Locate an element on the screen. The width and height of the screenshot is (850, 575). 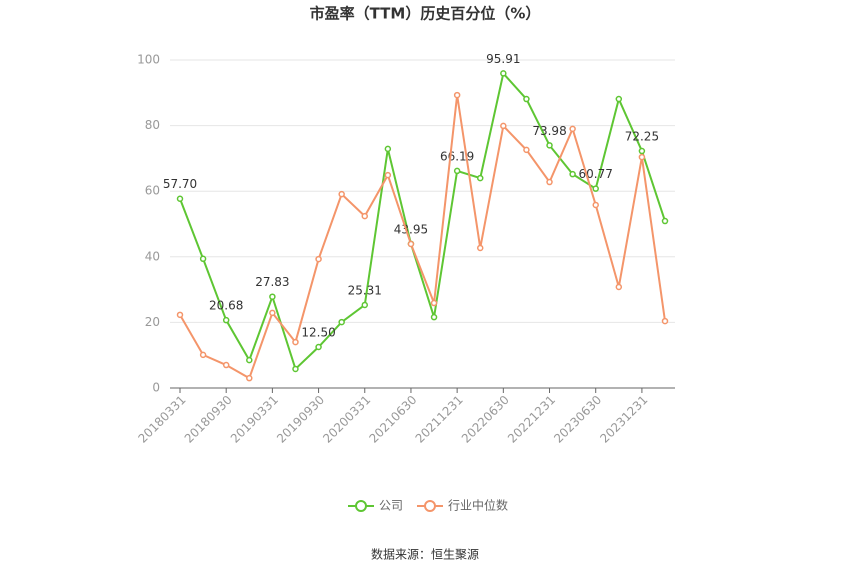
data-label: 60.77 is located at coordinates (596, 174).